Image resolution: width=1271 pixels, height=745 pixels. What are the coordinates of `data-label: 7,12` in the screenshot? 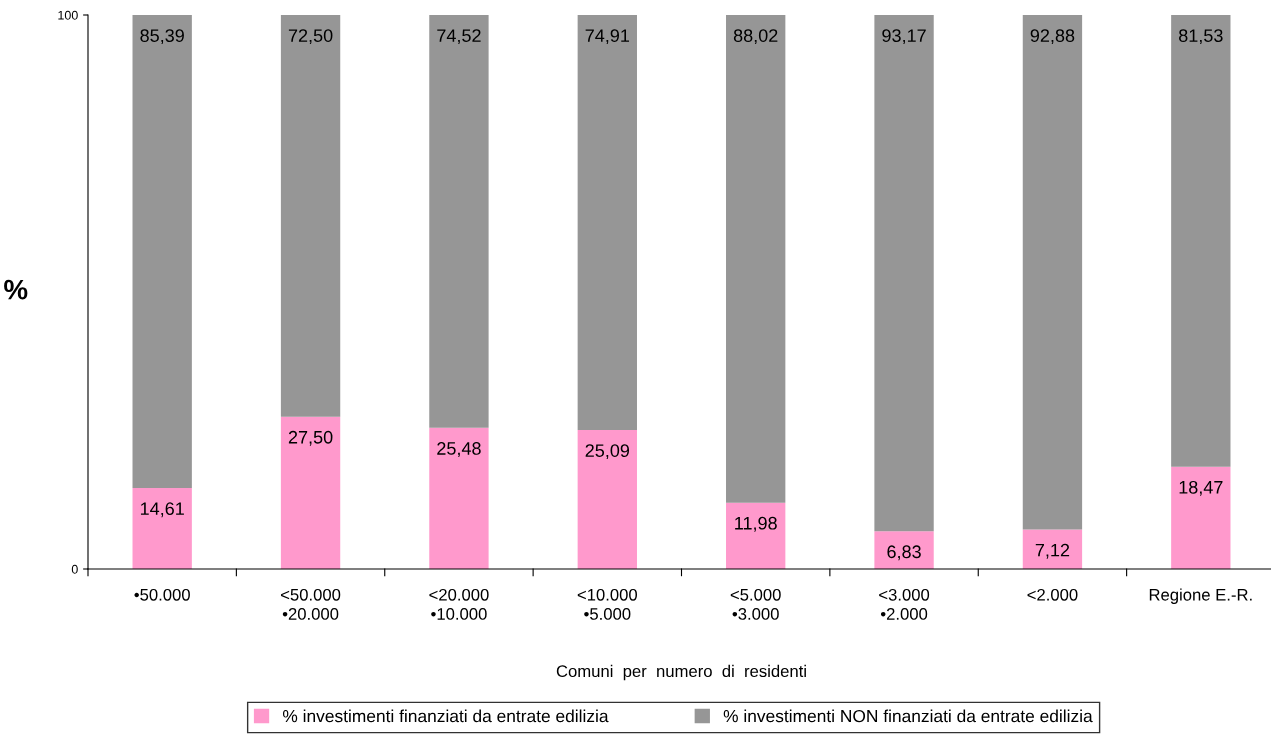 It's located at (1052, 551).